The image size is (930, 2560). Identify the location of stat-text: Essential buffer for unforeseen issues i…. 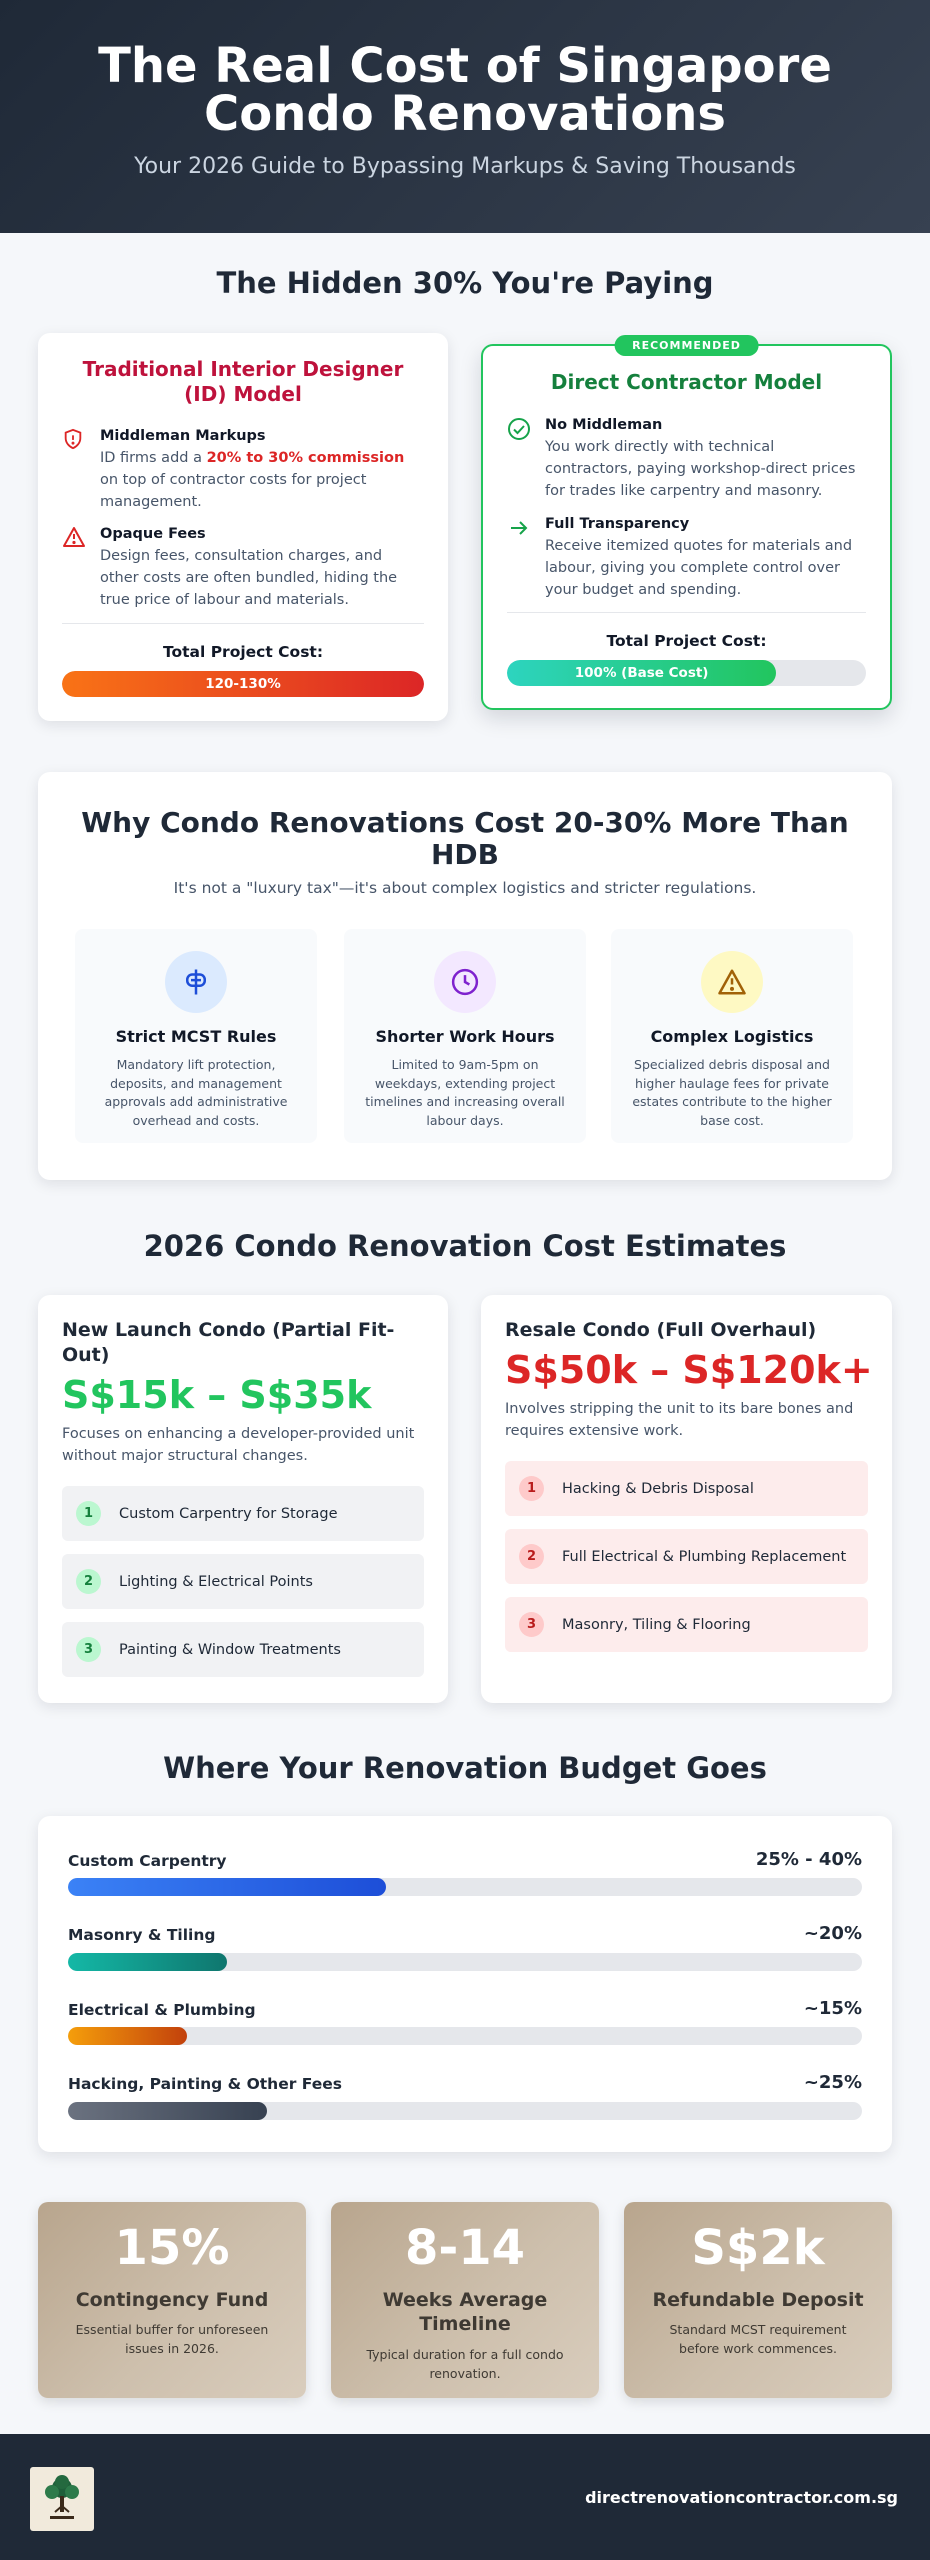
(172, 2339).